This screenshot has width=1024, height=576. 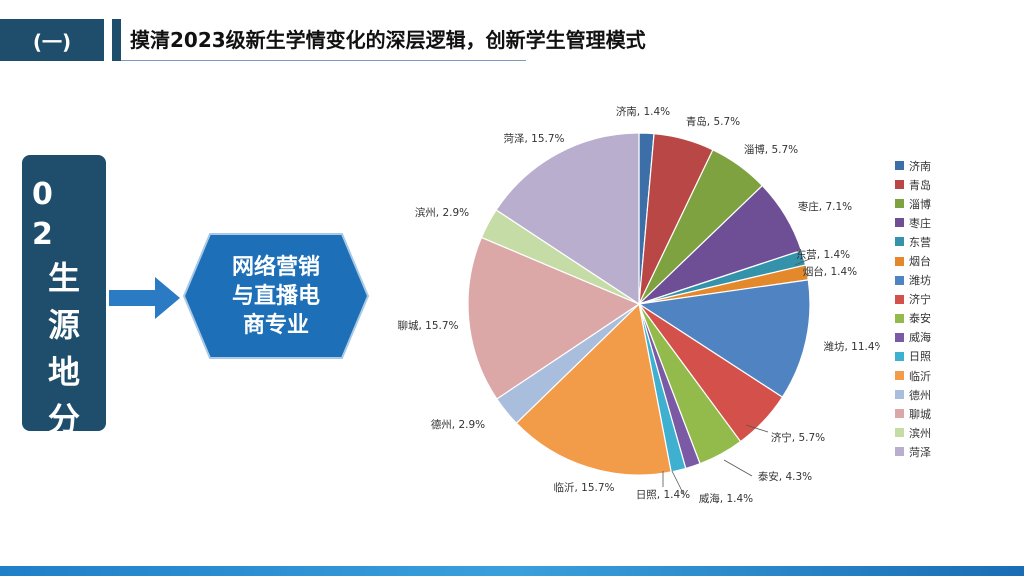 I want to click on slice-label: 东营, 1.4%, so click(x=823, y=254).